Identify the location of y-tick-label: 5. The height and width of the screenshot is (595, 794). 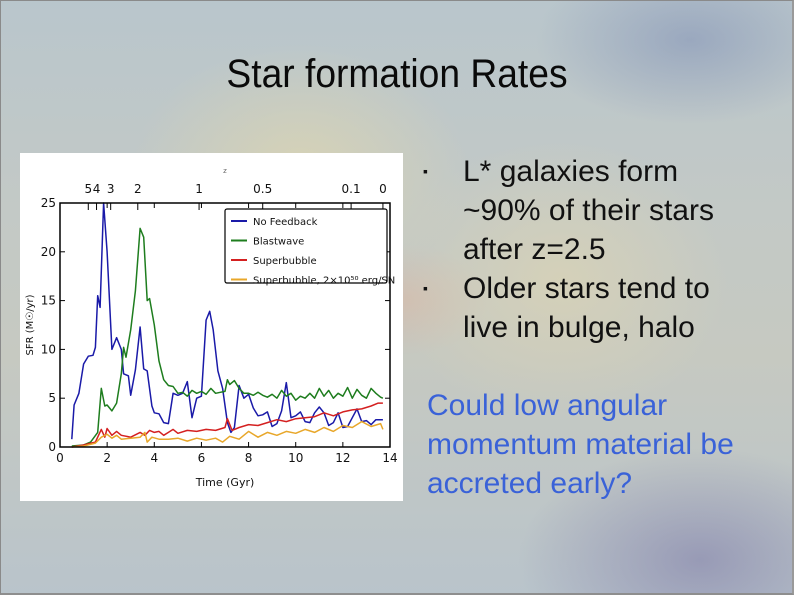
(52, 398).